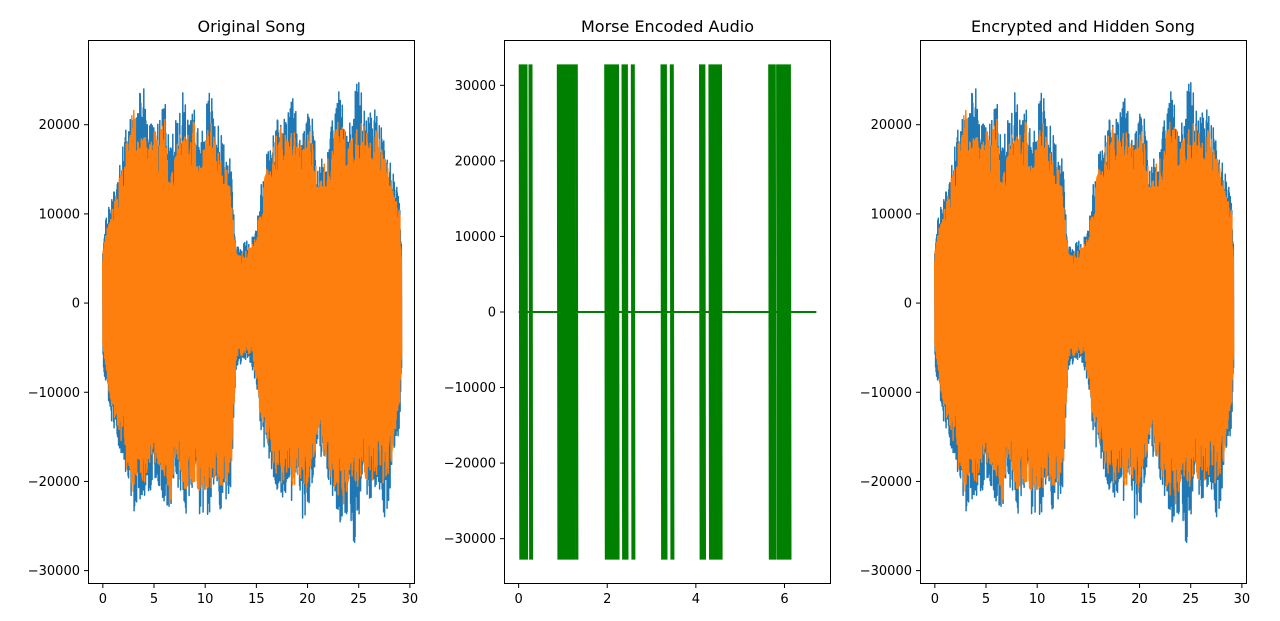  What do you see at coordinates (696, 599) in the screenshot?
I see `x-tick-label: 4` at bounding box center [696, 599].